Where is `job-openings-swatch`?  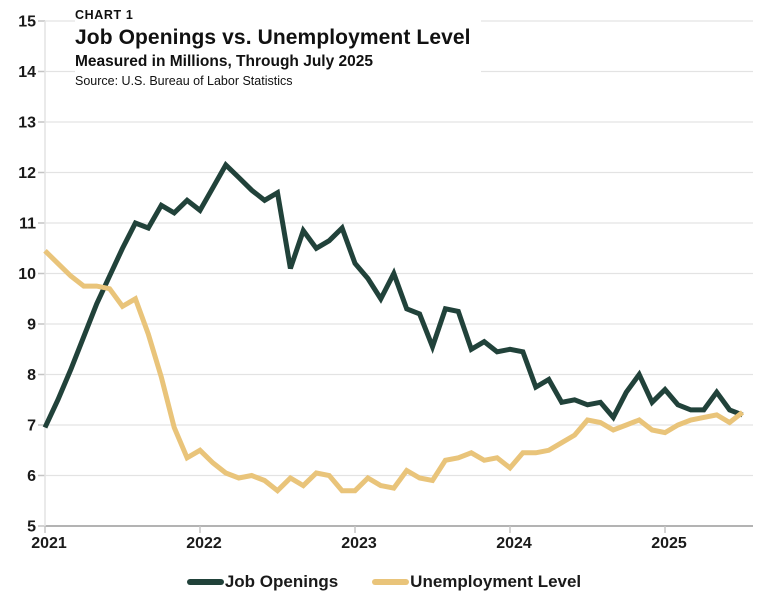 job-openings-swatch is located at coordinates (205, 582).